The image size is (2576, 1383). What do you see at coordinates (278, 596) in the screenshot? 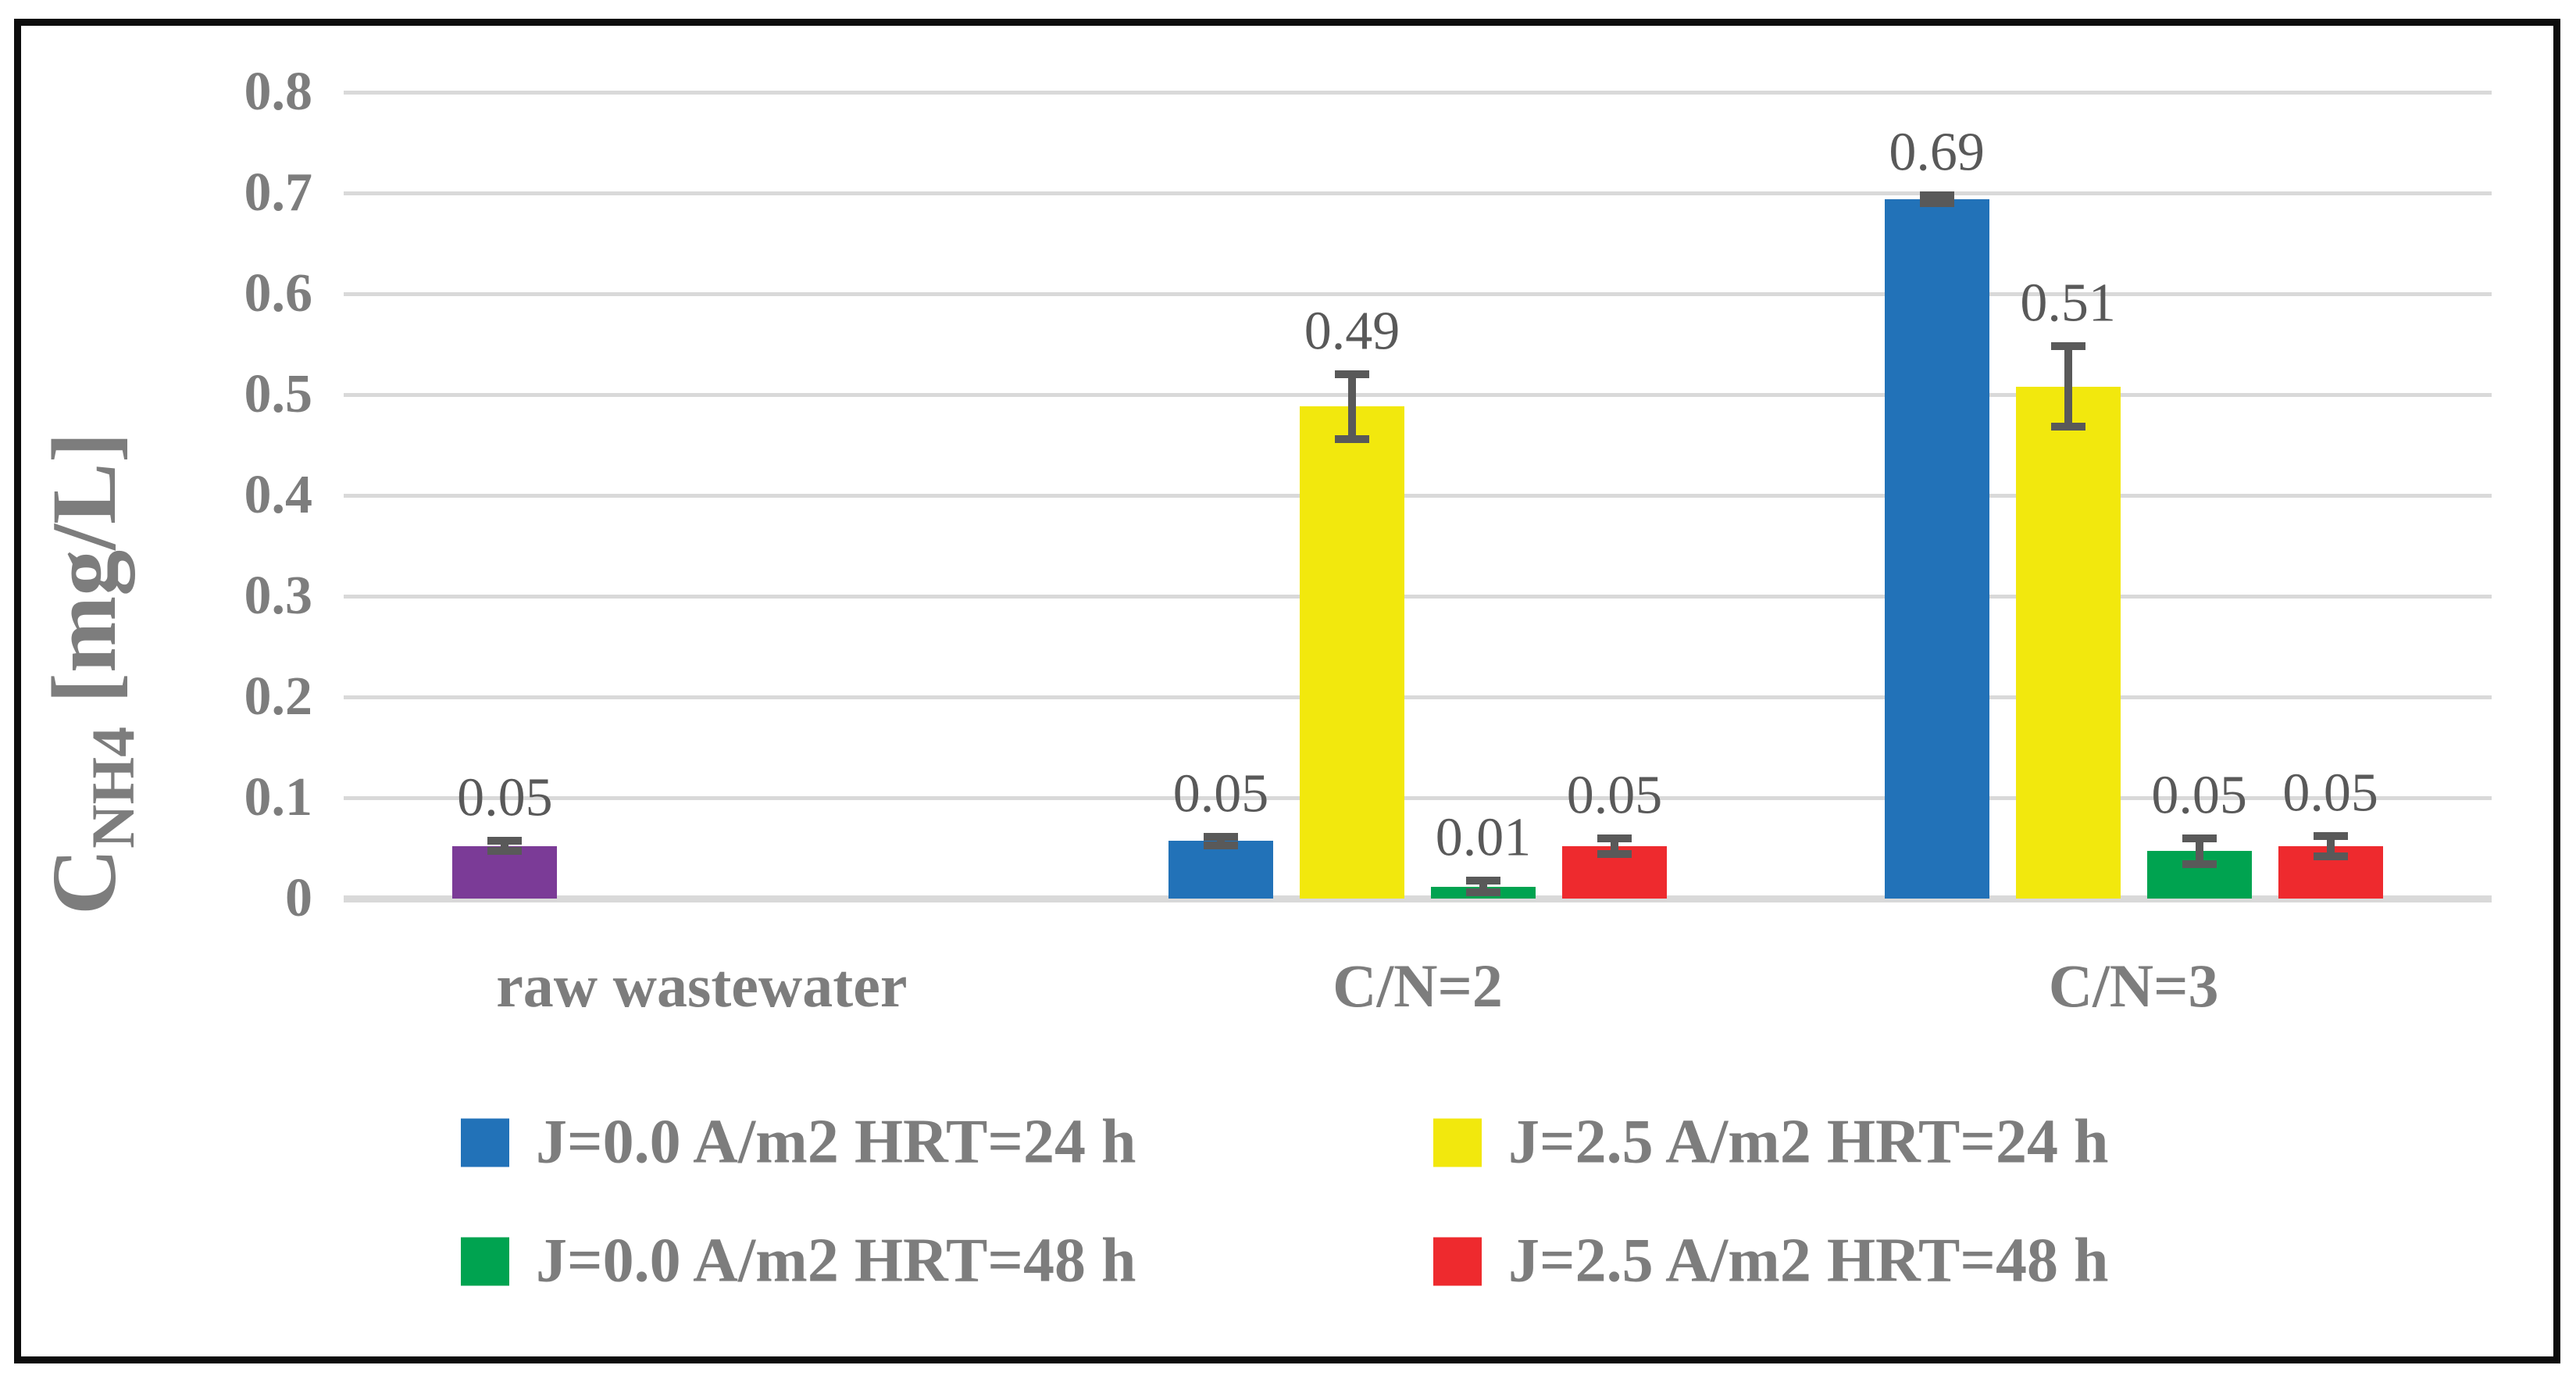
I see `y-tick-label: 0.3` at bounding box center [278, 596].